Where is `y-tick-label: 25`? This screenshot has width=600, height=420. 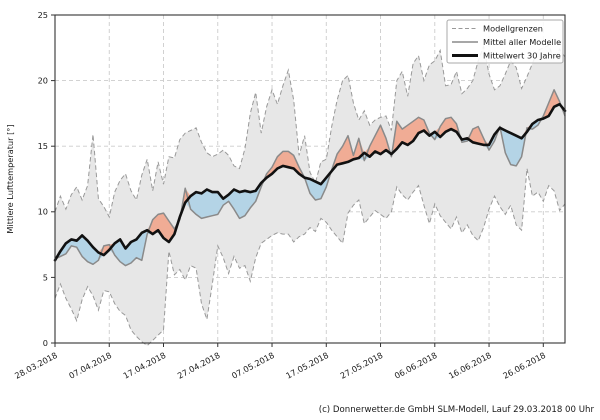 y-tick-label: 25 is located at coordinates (43, 15).